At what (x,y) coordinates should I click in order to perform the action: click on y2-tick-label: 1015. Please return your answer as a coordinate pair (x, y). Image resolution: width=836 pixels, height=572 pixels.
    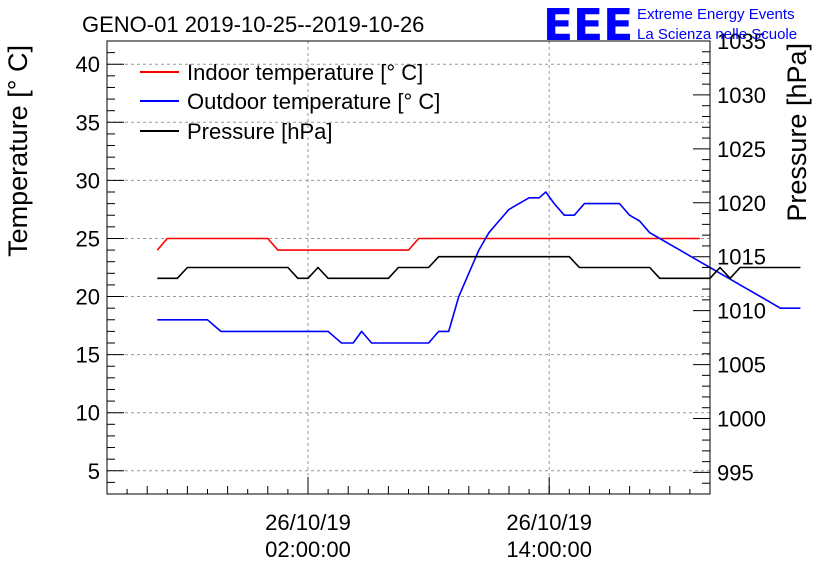
    Looking at the image, I should click on (741, 257).